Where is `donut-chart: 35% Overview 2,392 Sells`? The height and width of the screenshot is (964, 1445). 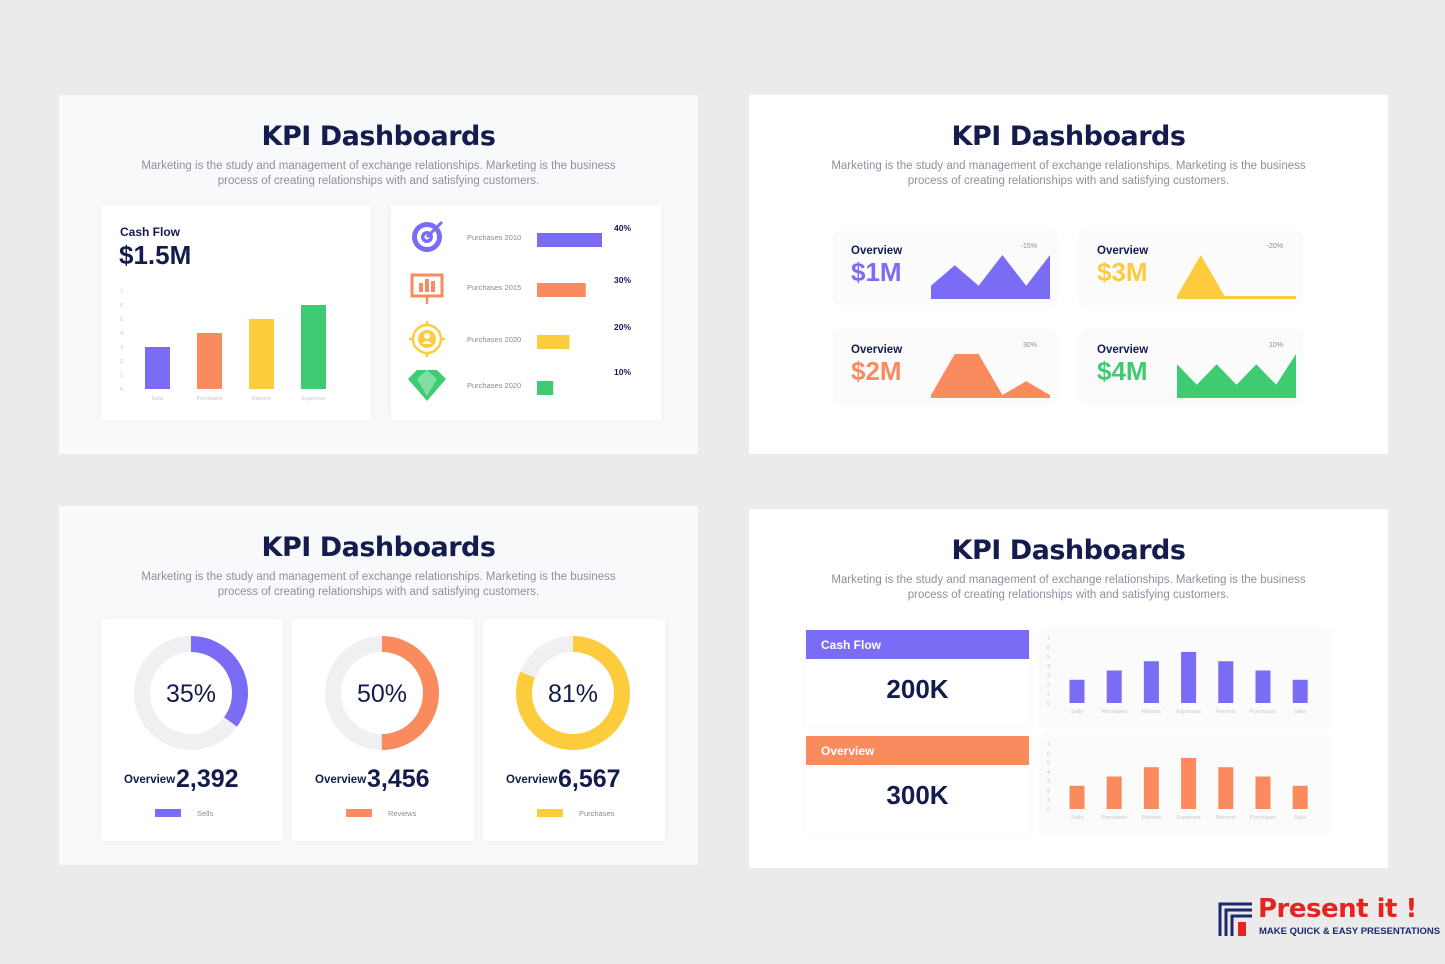 donut-chart: 35% Overview 2,392 Sells is located at coordinates (186, 727).